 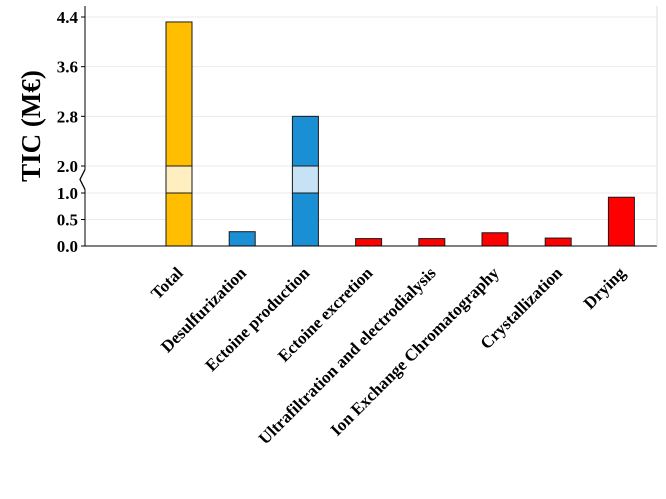 What do you see at coordinates (82, 179) in the screenshot?
I see `axis-break-icon` at bounding box center [82, 179].